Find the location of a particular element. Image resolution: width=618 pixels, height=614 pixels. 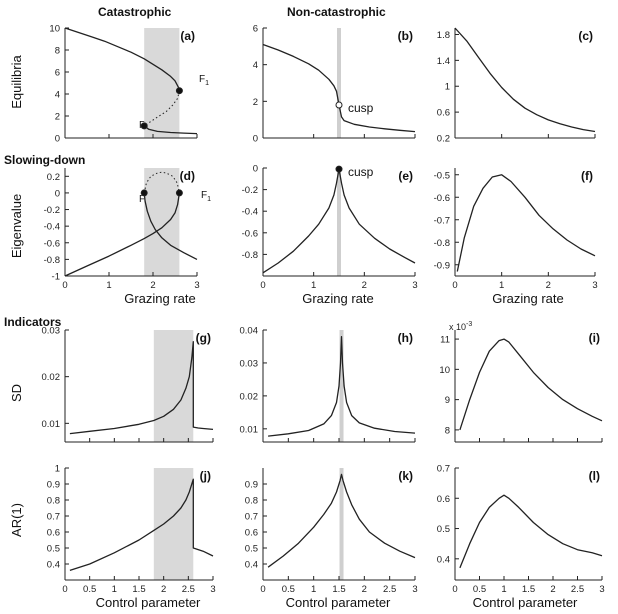

x-tick-label-f: 2 is located at coordinates (548, 285).